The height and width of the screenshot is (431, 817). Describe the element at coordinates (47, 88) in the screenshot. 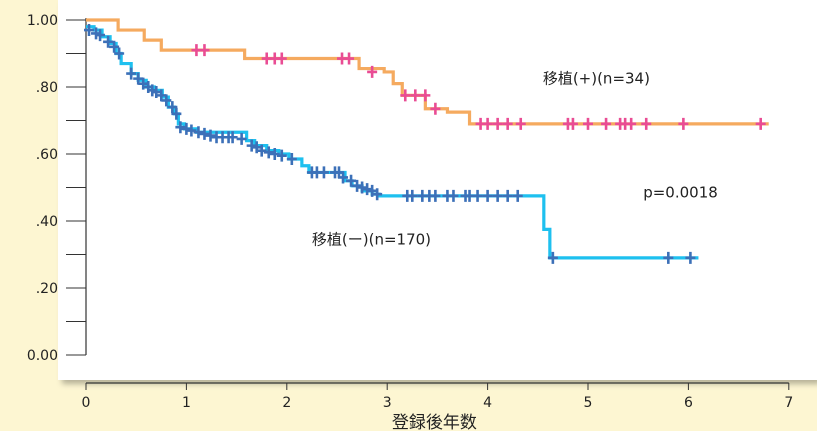

I see `y-tick-label: .80` at that location.